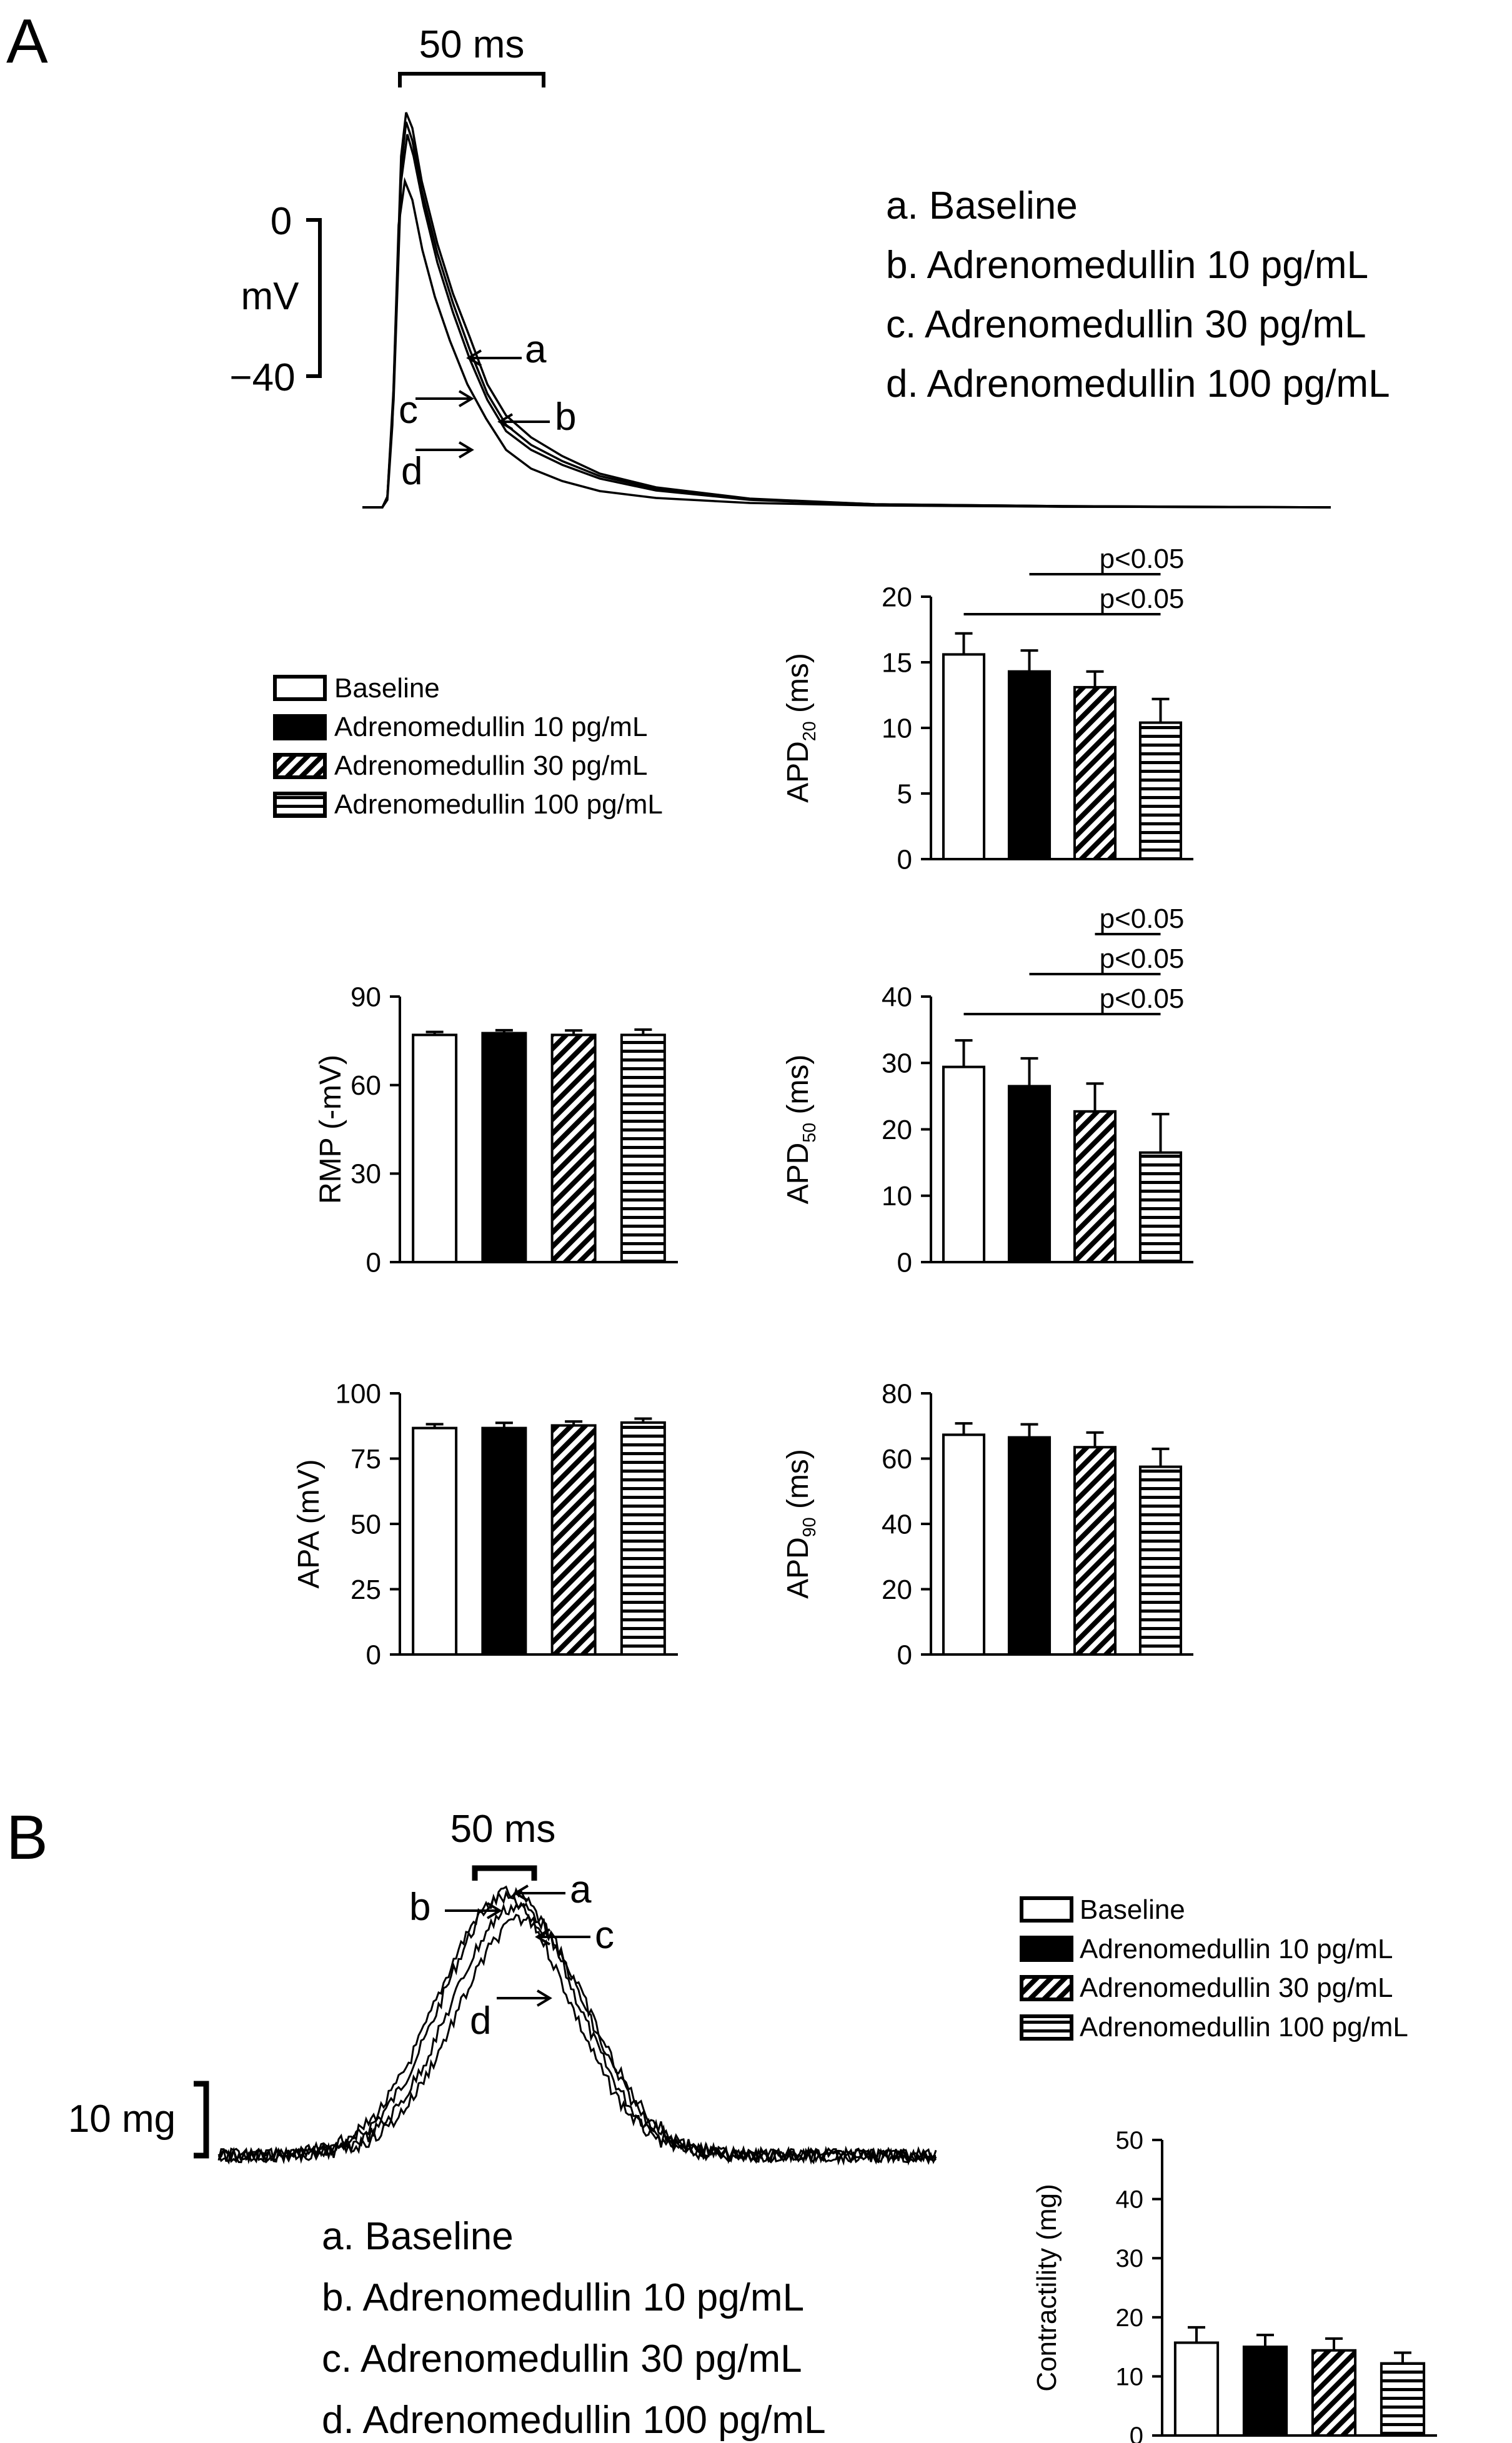 Image resolution: width=1512 pixels, height=2443 pixels. Describe the element at coordinates (897, 1393) in the screenshot. I see `y-tick-label: 80` at that location.